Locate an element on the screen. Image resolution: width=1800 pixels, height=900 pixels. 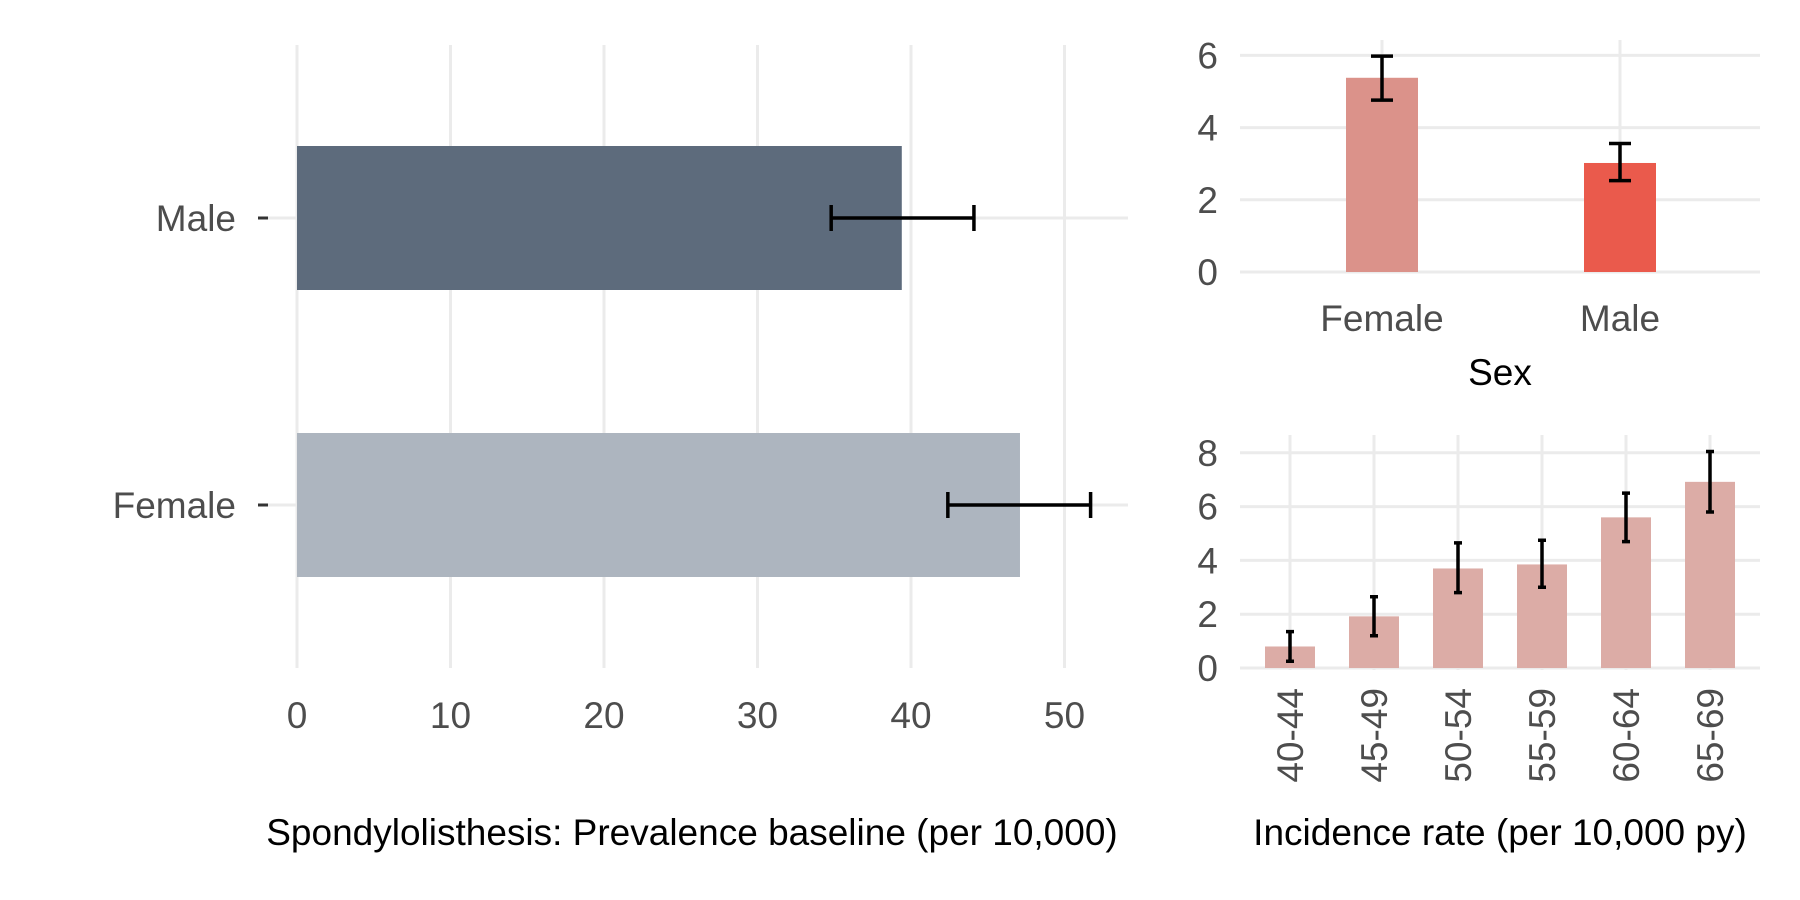
x-tick-label: 65-69 is located at coordinates (1710, 735).